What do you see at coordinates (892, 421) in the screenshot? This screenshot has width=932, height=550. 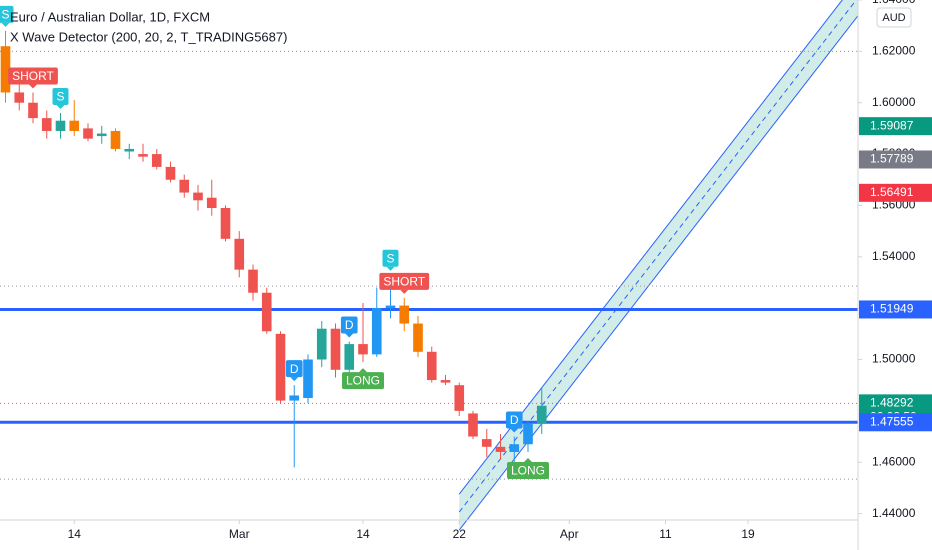 I see `price-label: 1.47555` at bounding box center [892, 421].